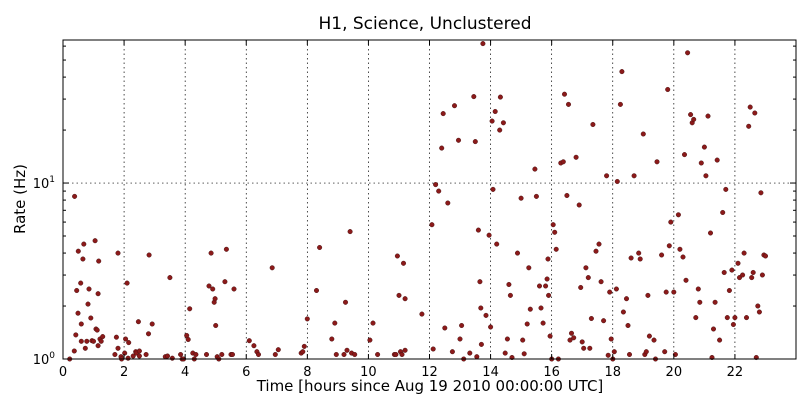 The width and height of the screenshot is (810, 400). I want to click on y-tick-label: 10⁰, so click(44, 359).